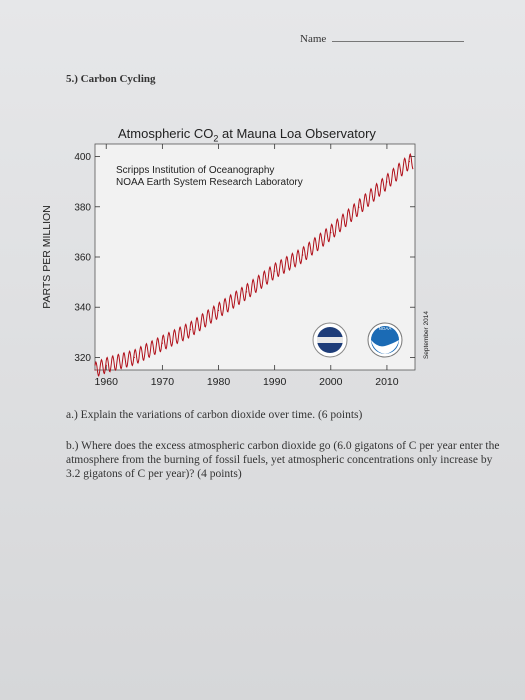 The width and height of the screenshot is (525, 700). What do you see at coordinates (190, 329) in the screenshot?
I see `co2-point-1975` at bounding box center [190, 329].